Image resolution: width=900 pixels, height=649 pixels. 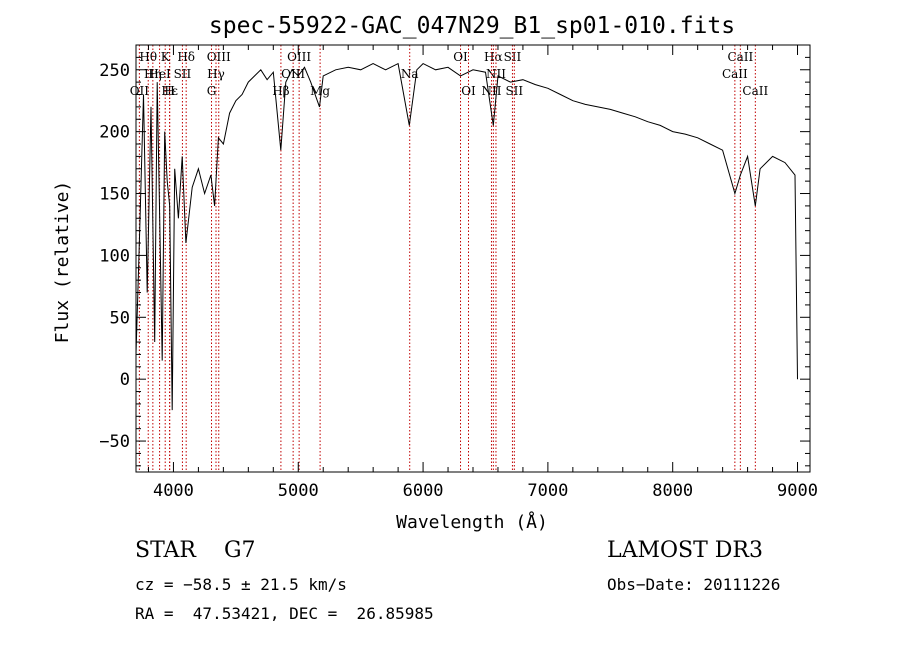 I want to click on survey-name: LAMOST DR3, so click(x=685, y=550).